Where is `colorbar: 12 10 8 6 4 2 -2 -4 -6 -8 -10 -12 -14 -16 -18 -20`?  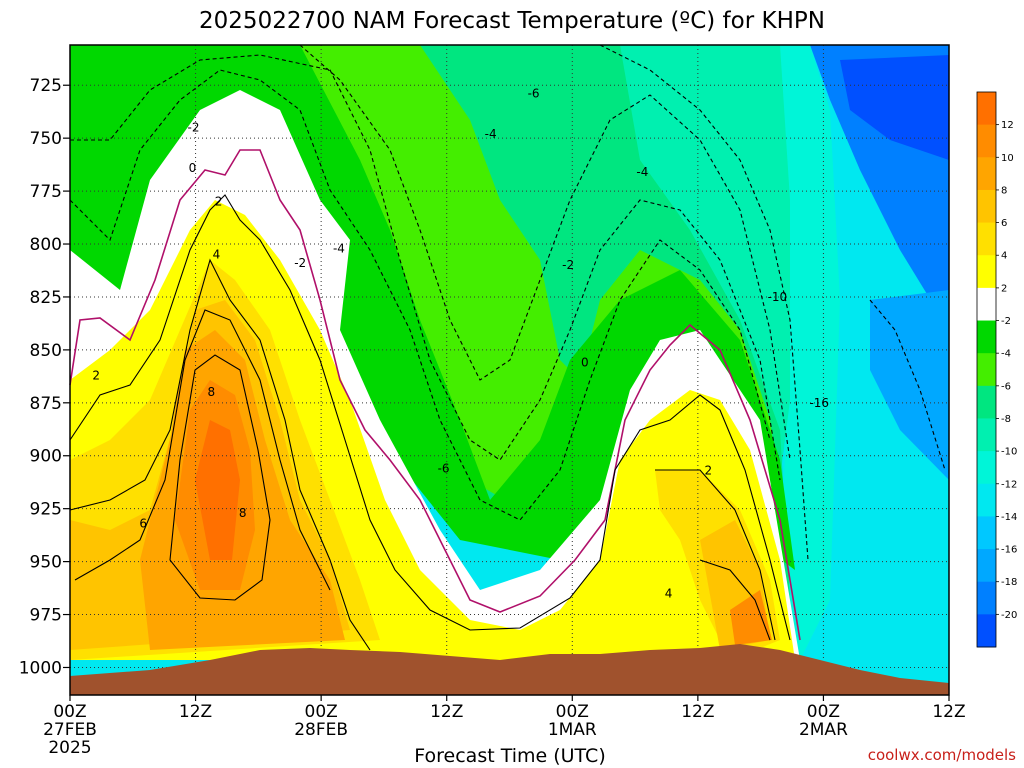 colorbar: 12 10 8 6 4 2 -2 -4 -6 -8 -10 -12 -14 -16 -18 -20 is located at coordinates (996, 369).